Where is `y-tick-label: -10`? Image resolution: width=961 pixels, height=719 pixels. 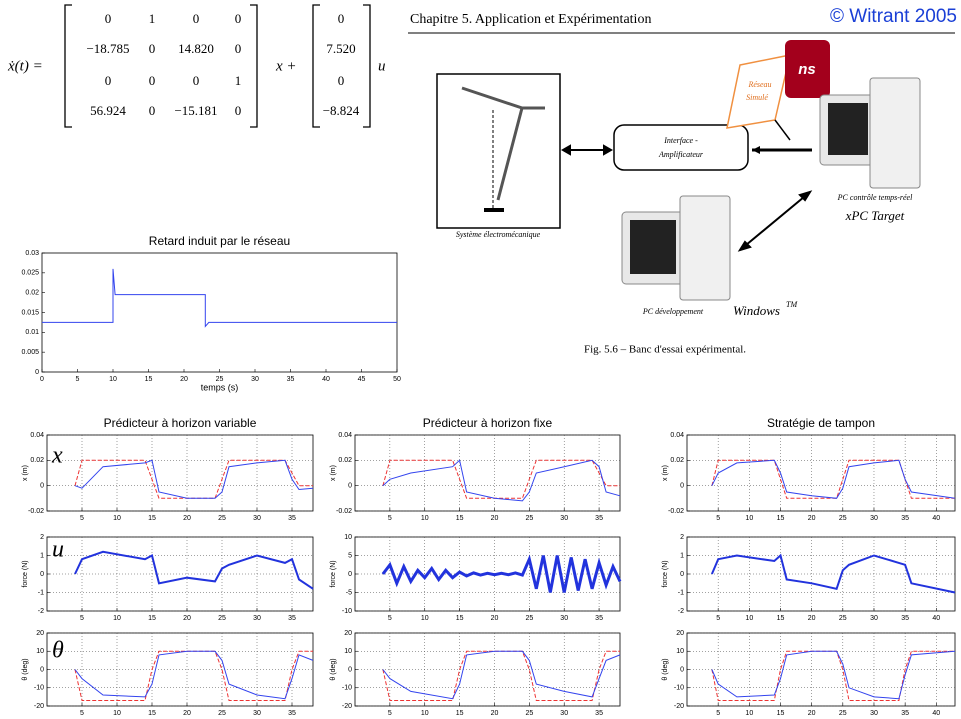 y-tick-label: -10 is located at coordinates (679, 688).